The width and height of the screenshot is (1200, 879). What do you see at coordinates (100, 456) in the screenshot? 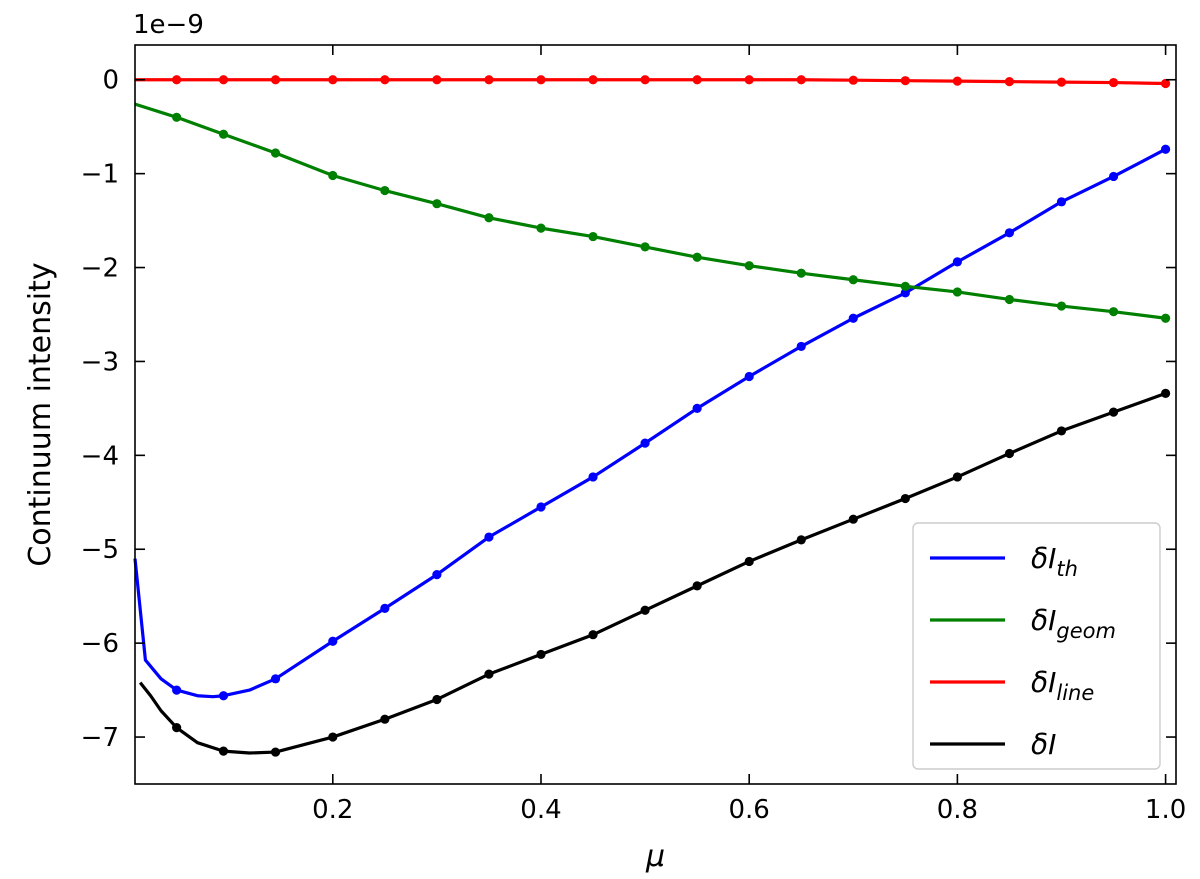
I see `y-tick-label: −4` at bounding box center [100, 456].